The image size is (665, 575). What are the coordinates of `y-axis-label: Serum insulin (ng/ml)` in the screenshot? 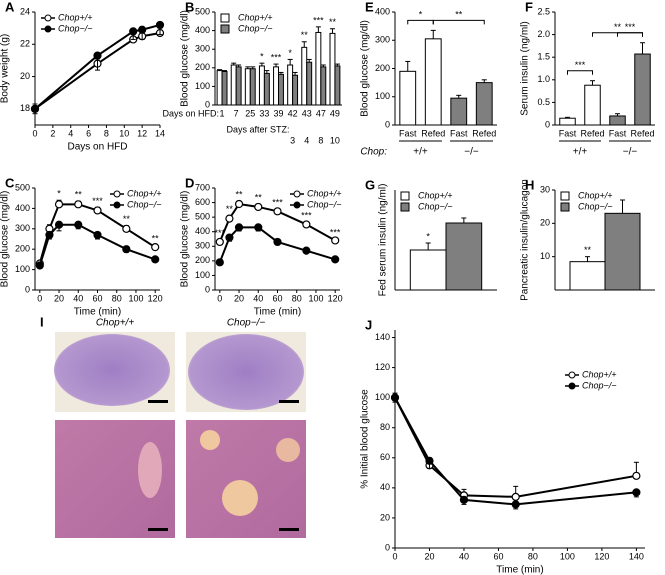 It's located at (525, 68).